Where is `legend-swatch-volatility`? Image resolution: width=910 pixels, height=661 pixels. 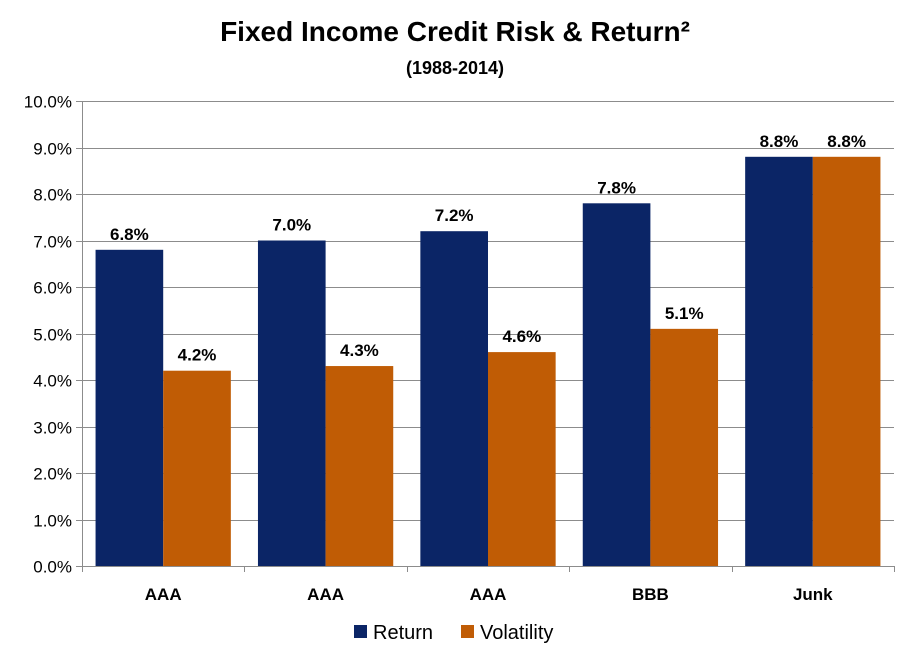 legend-swatch-volatility is located at coordinates (467, 631).